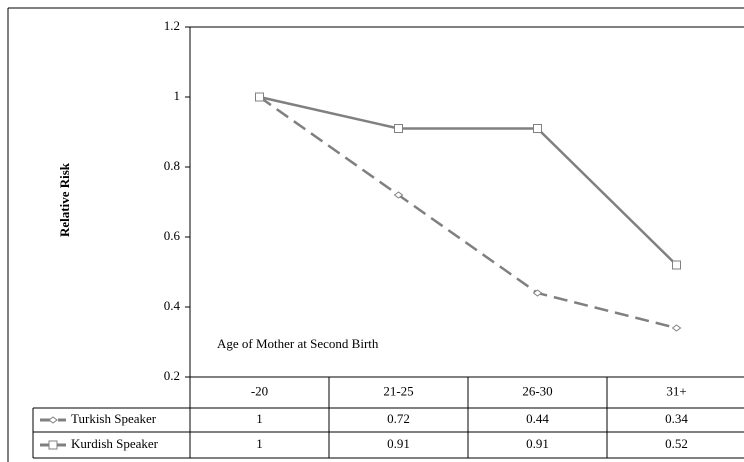 The width and height of the screenshot is (744, 462). What do you see at coordinates (537, 390) in the screenshot?
I see `x-tick-label: 26-30` at bounding box center [537, 390].